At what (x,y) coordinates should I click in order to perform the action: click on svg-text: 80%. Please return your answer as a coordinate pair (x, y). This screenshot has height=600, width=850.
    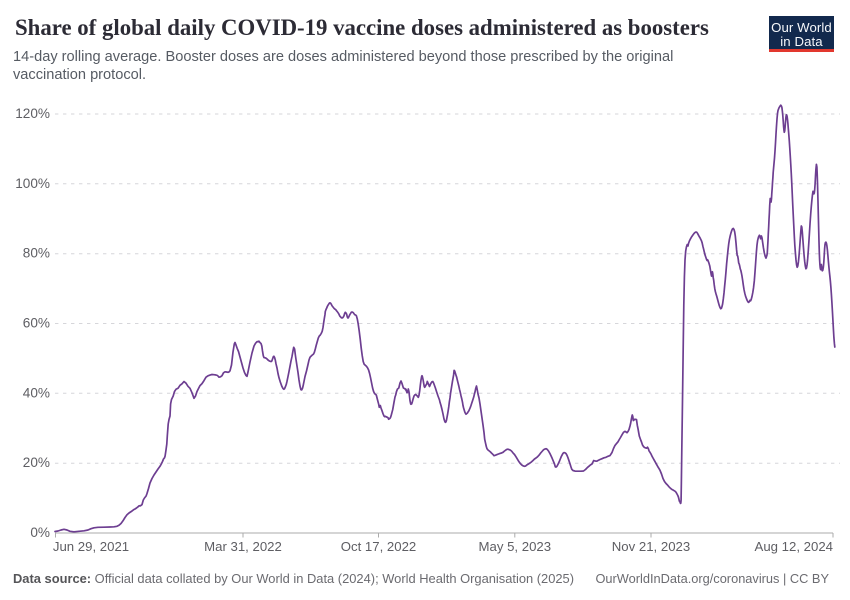
    Looking at the image, I should click on (36, 253).